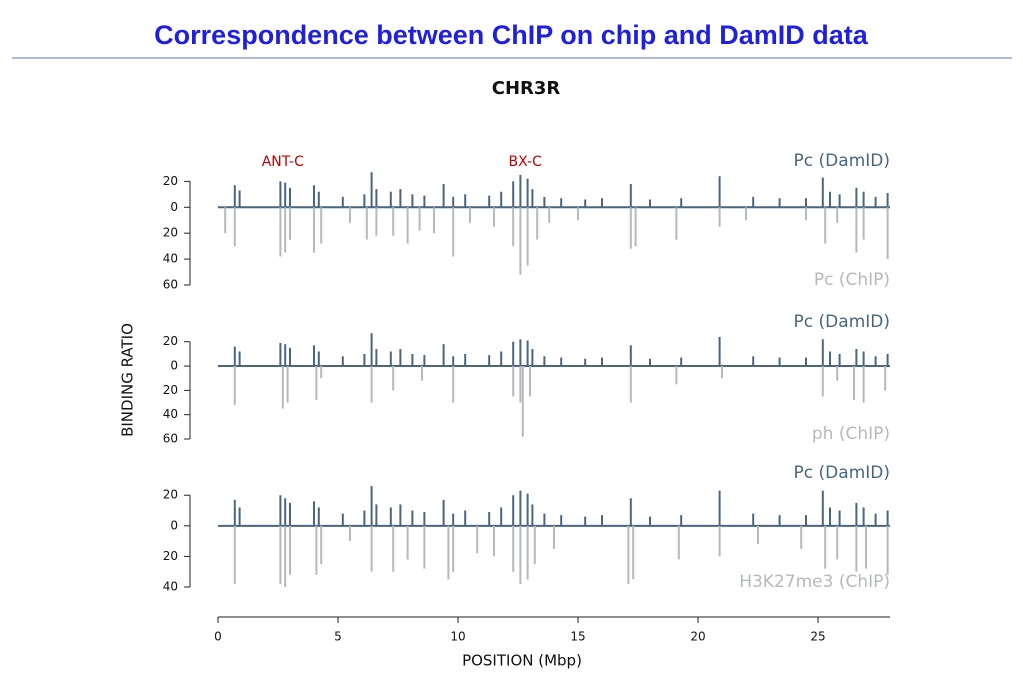 The height and width of the screenshot is (686, 1023). What do you see at coordinates (128, 380) in the screenshot?
I see `y-axis-label: BINDING RATIO` at bounding box center [128, 380].